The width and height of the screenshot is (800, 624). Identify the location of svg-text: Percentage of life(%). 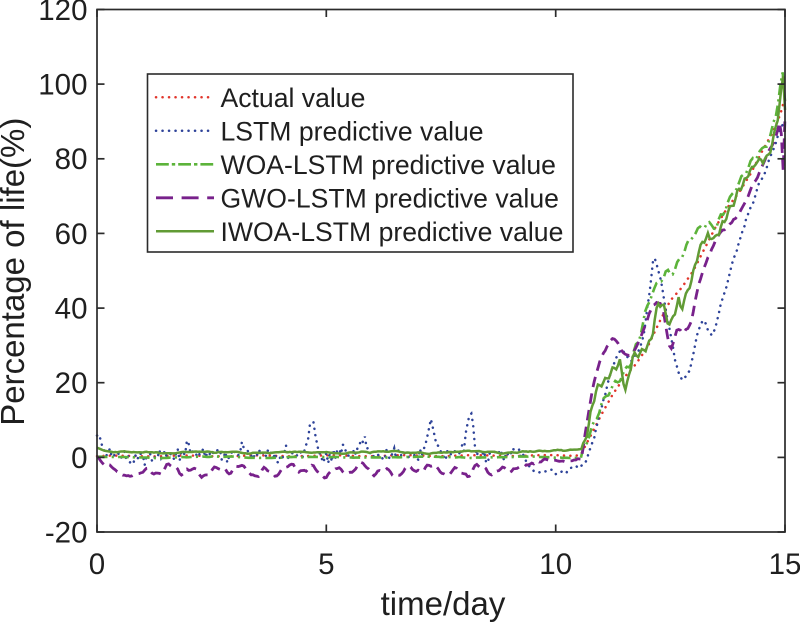
(15, 272).